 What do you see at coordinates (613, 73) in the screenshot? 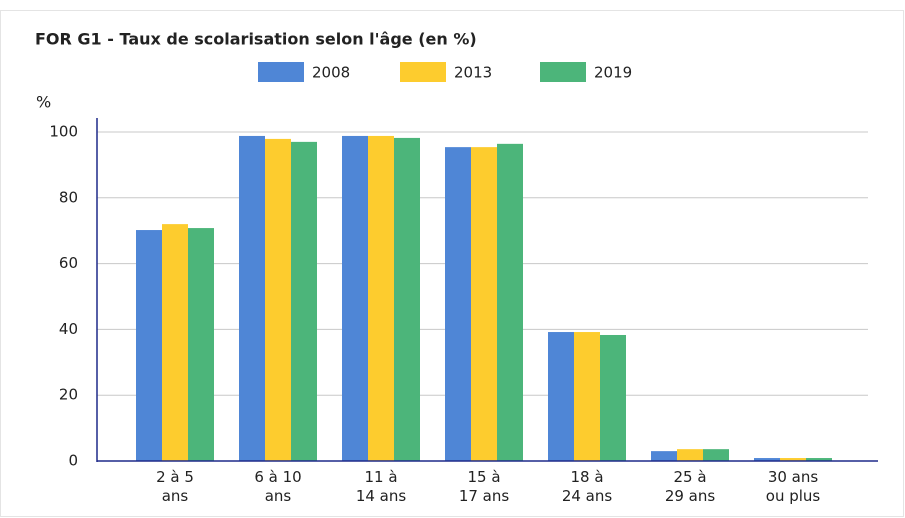
I see `legend-label: 2019` at bounding box center [613, 73].